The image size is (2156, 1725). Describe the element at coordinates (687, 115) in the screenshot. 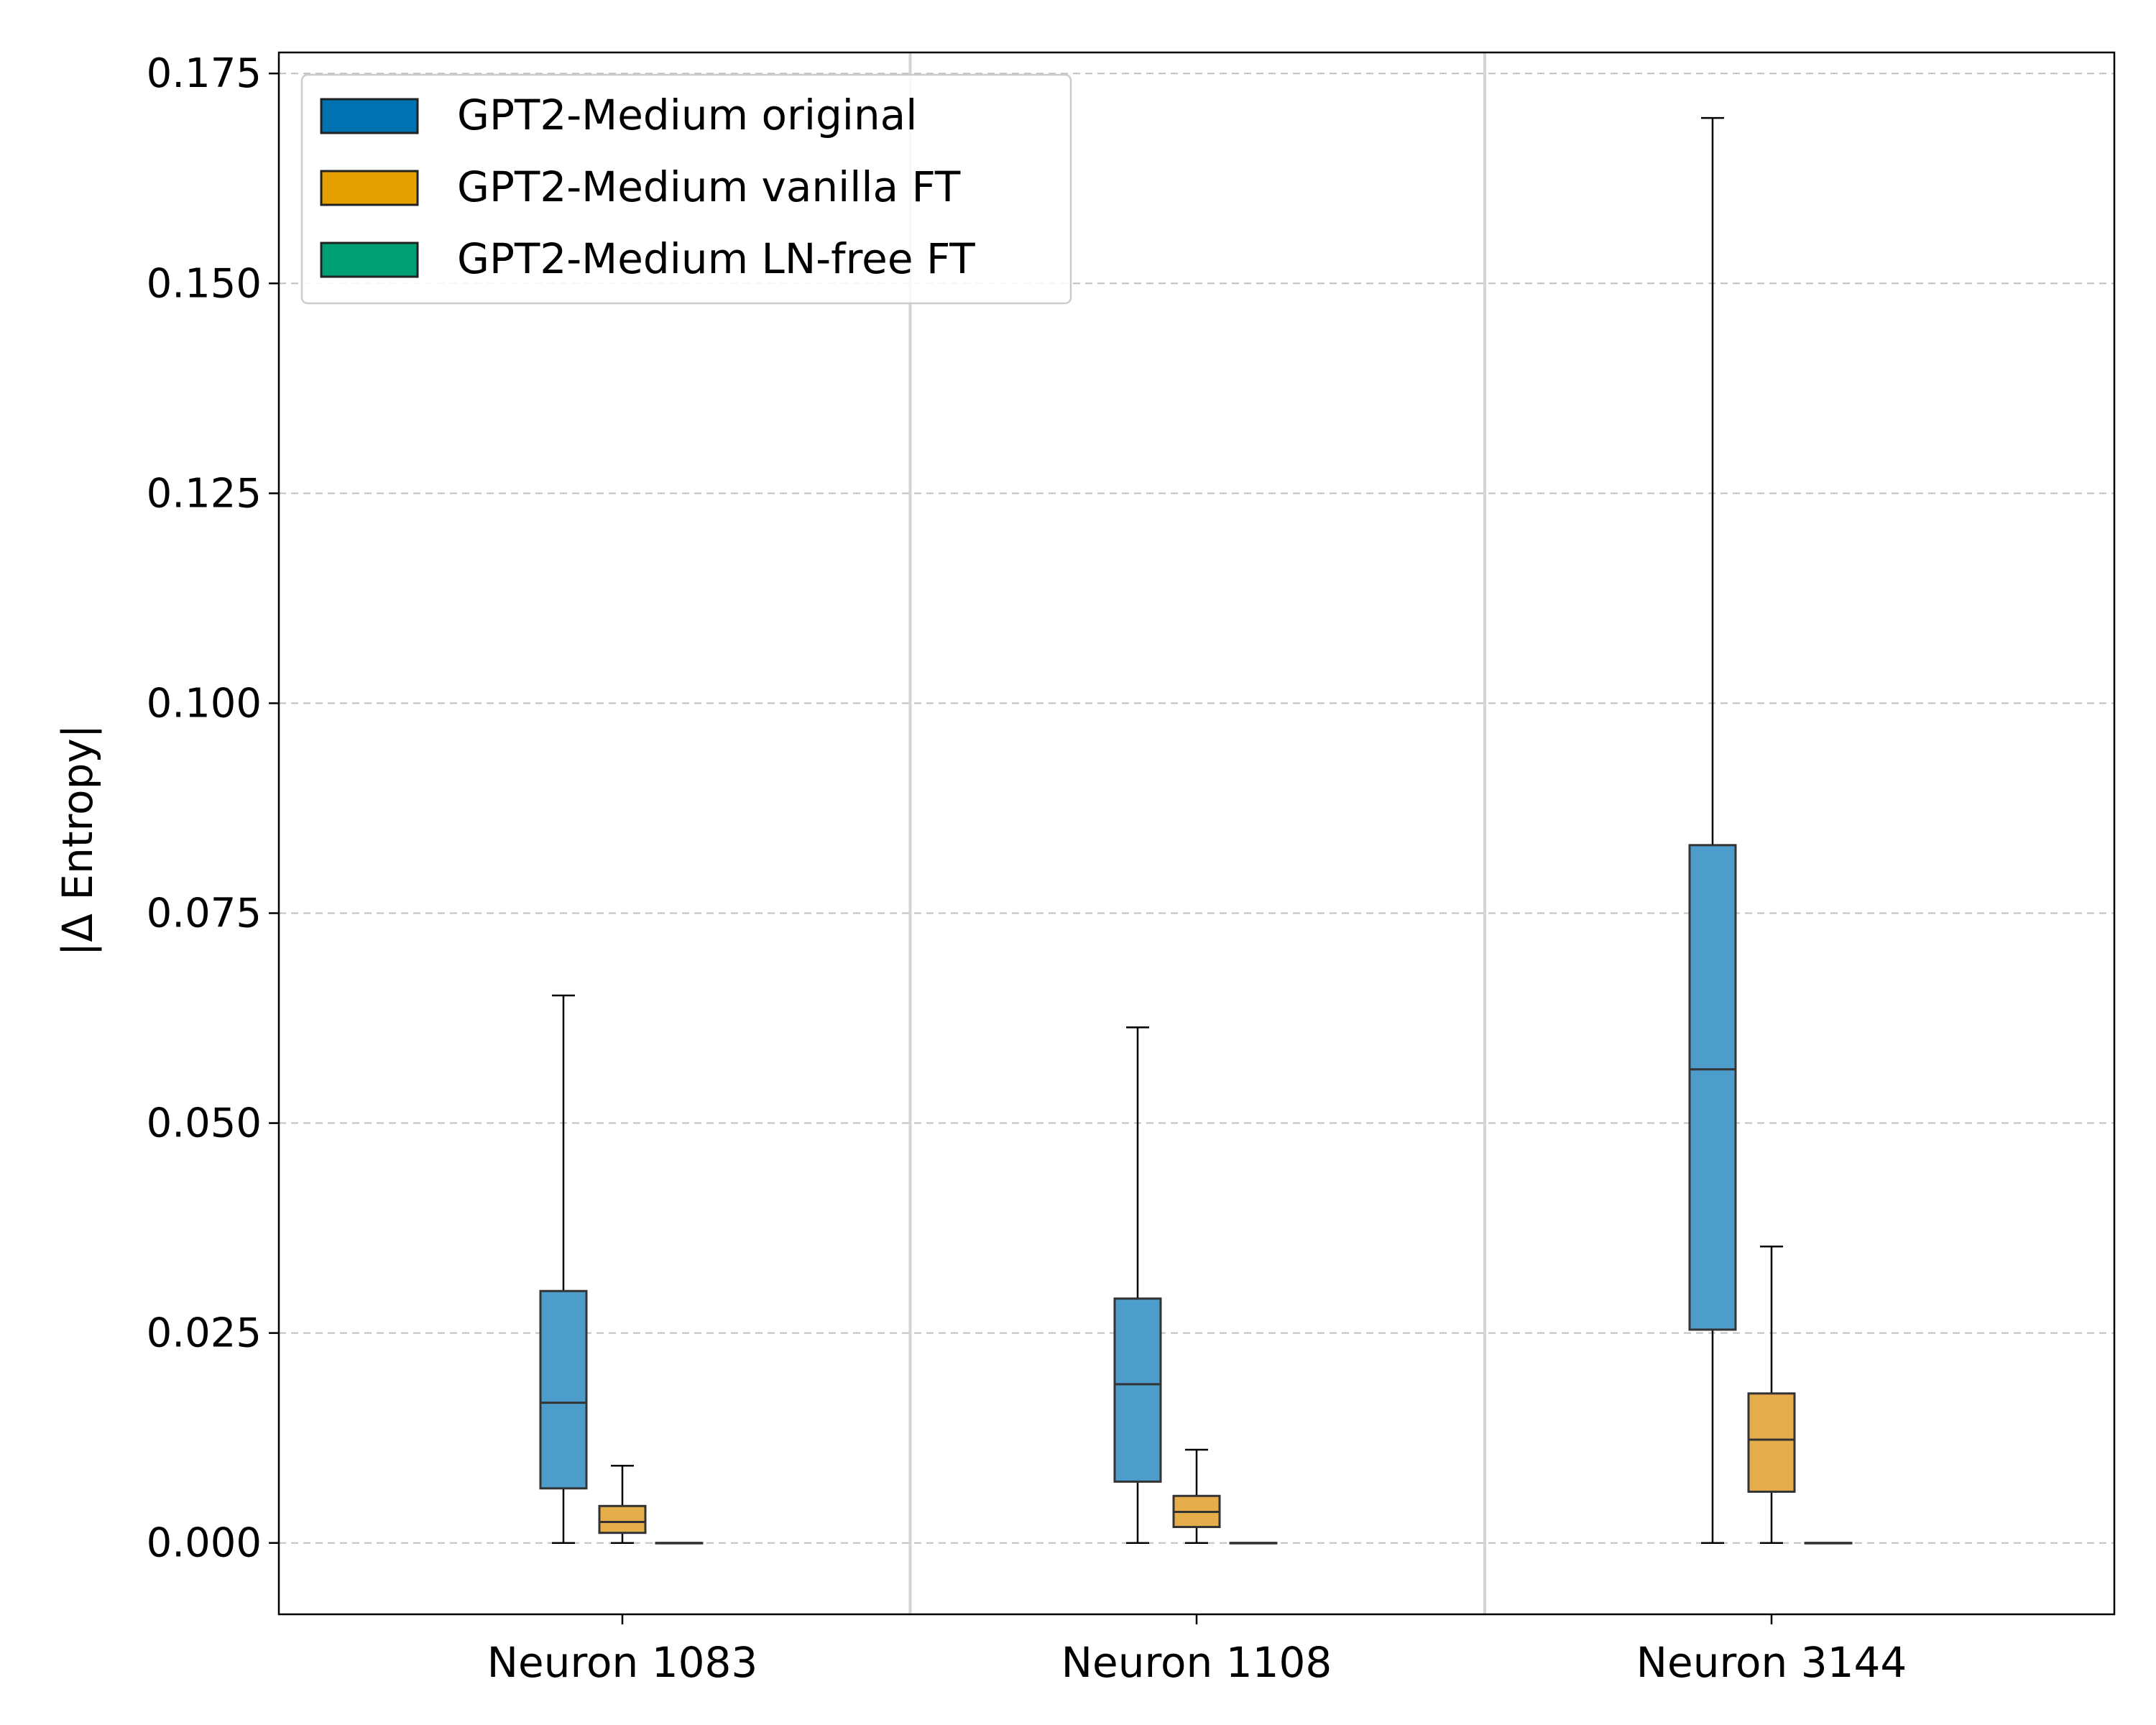

I see `legend-label-0: GPT2-Medium original` at that location.